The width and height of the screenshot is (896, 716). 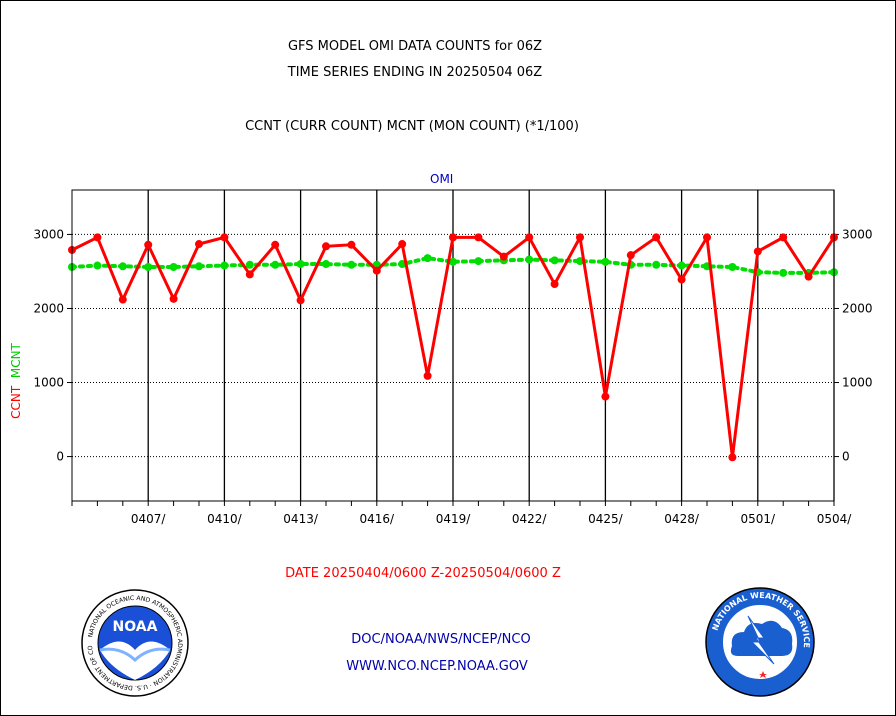 I want to click on x-tick-label: 0501/, so click(x=759, y=519).